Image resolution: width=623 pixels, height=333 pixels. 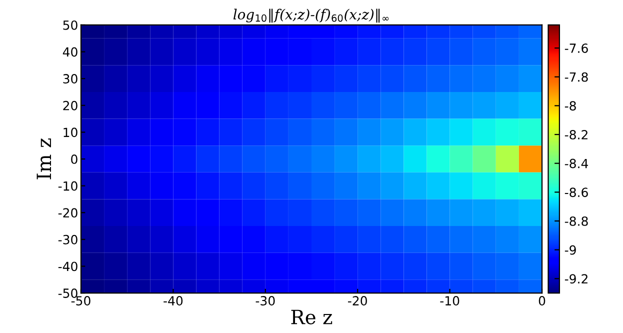 I want to click on color-bar-label: -8.6, so click(x=576, y=193).